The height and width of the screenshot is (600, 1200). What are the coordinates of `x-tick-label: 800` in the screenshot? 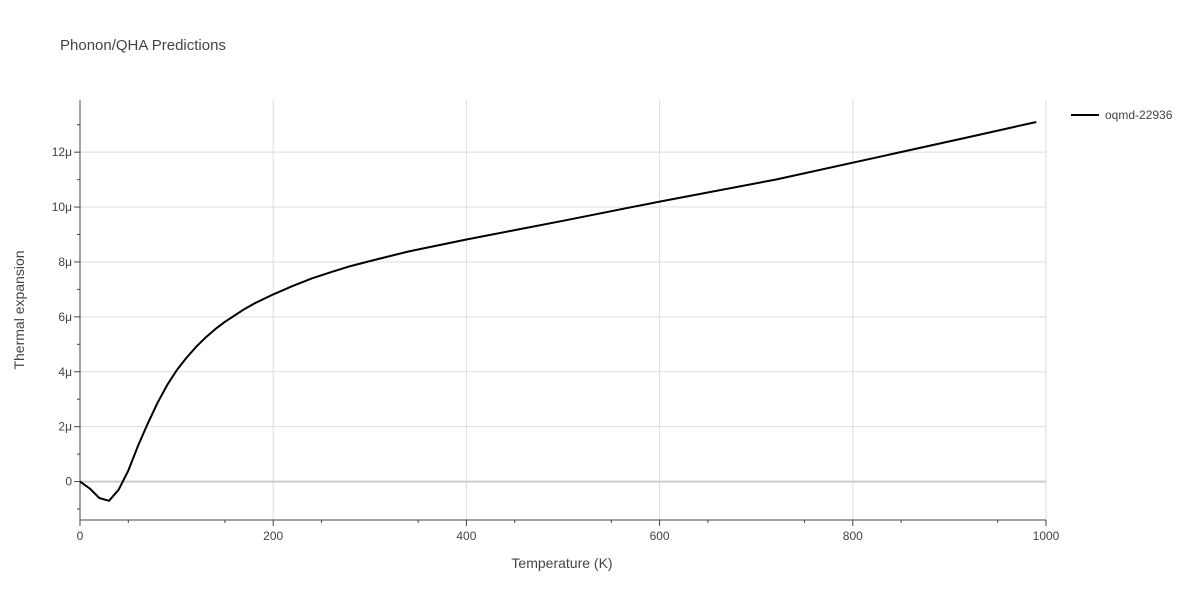 It's located at (853, 536).